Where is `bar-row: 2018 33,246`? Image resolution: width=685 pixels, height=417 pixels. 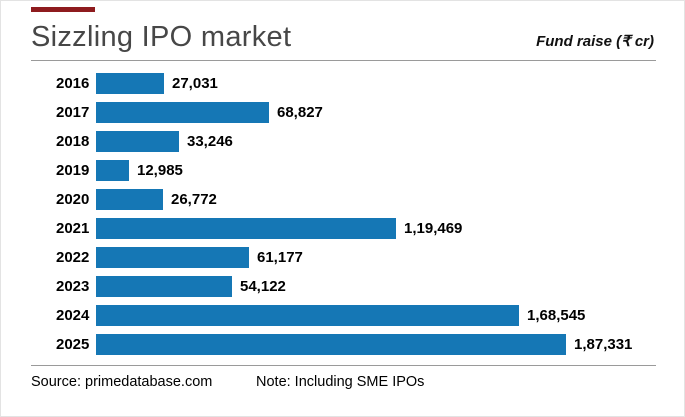
bar-row: 2018 33,246 is located at coordinates (370, 141).